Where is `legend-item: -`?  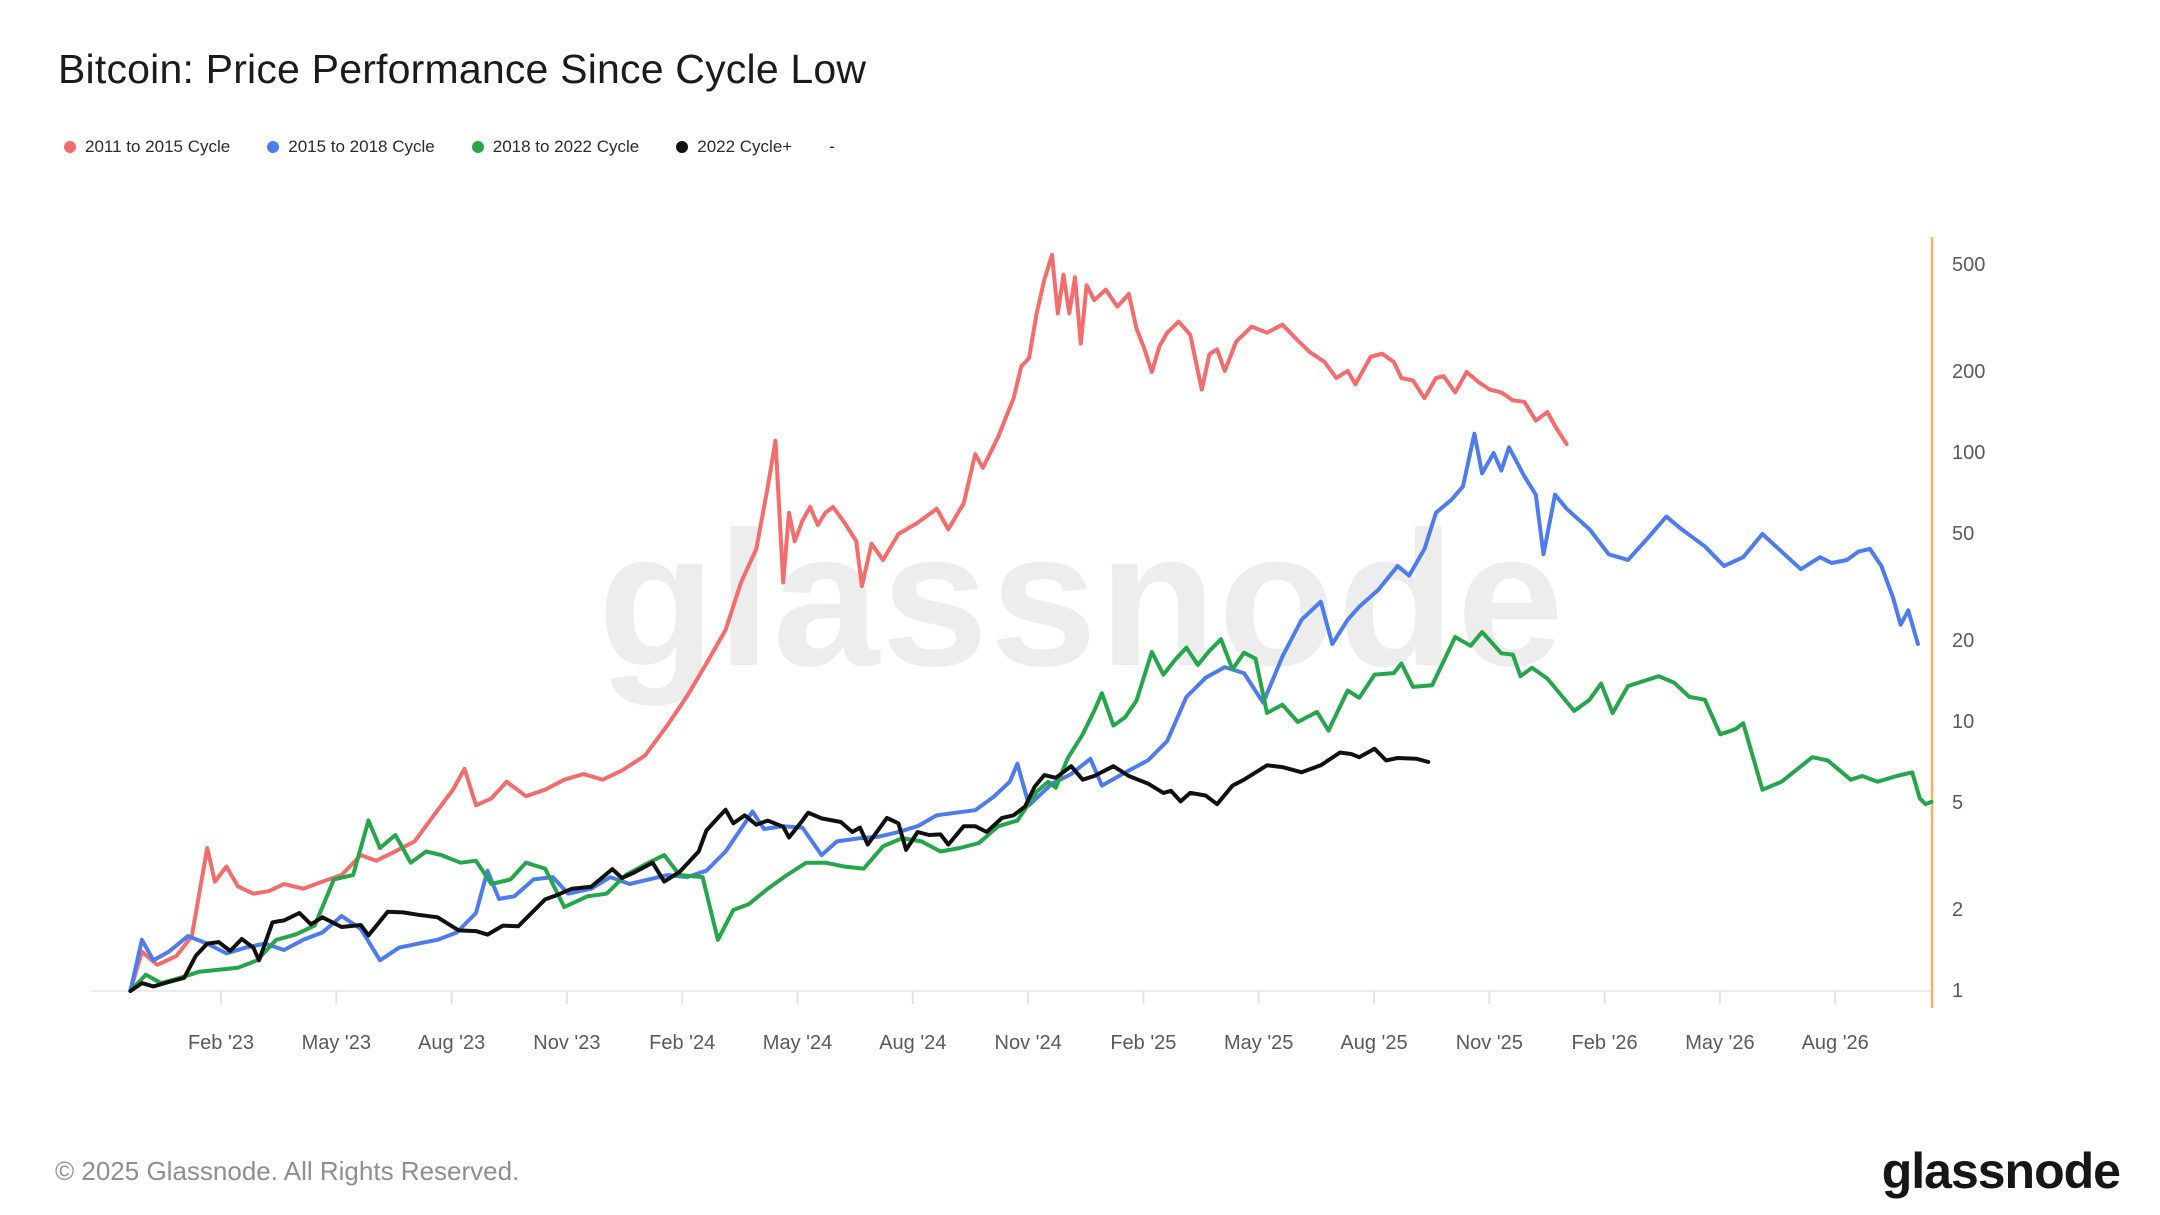 legend-item: - is located at coordinates (832, 147).